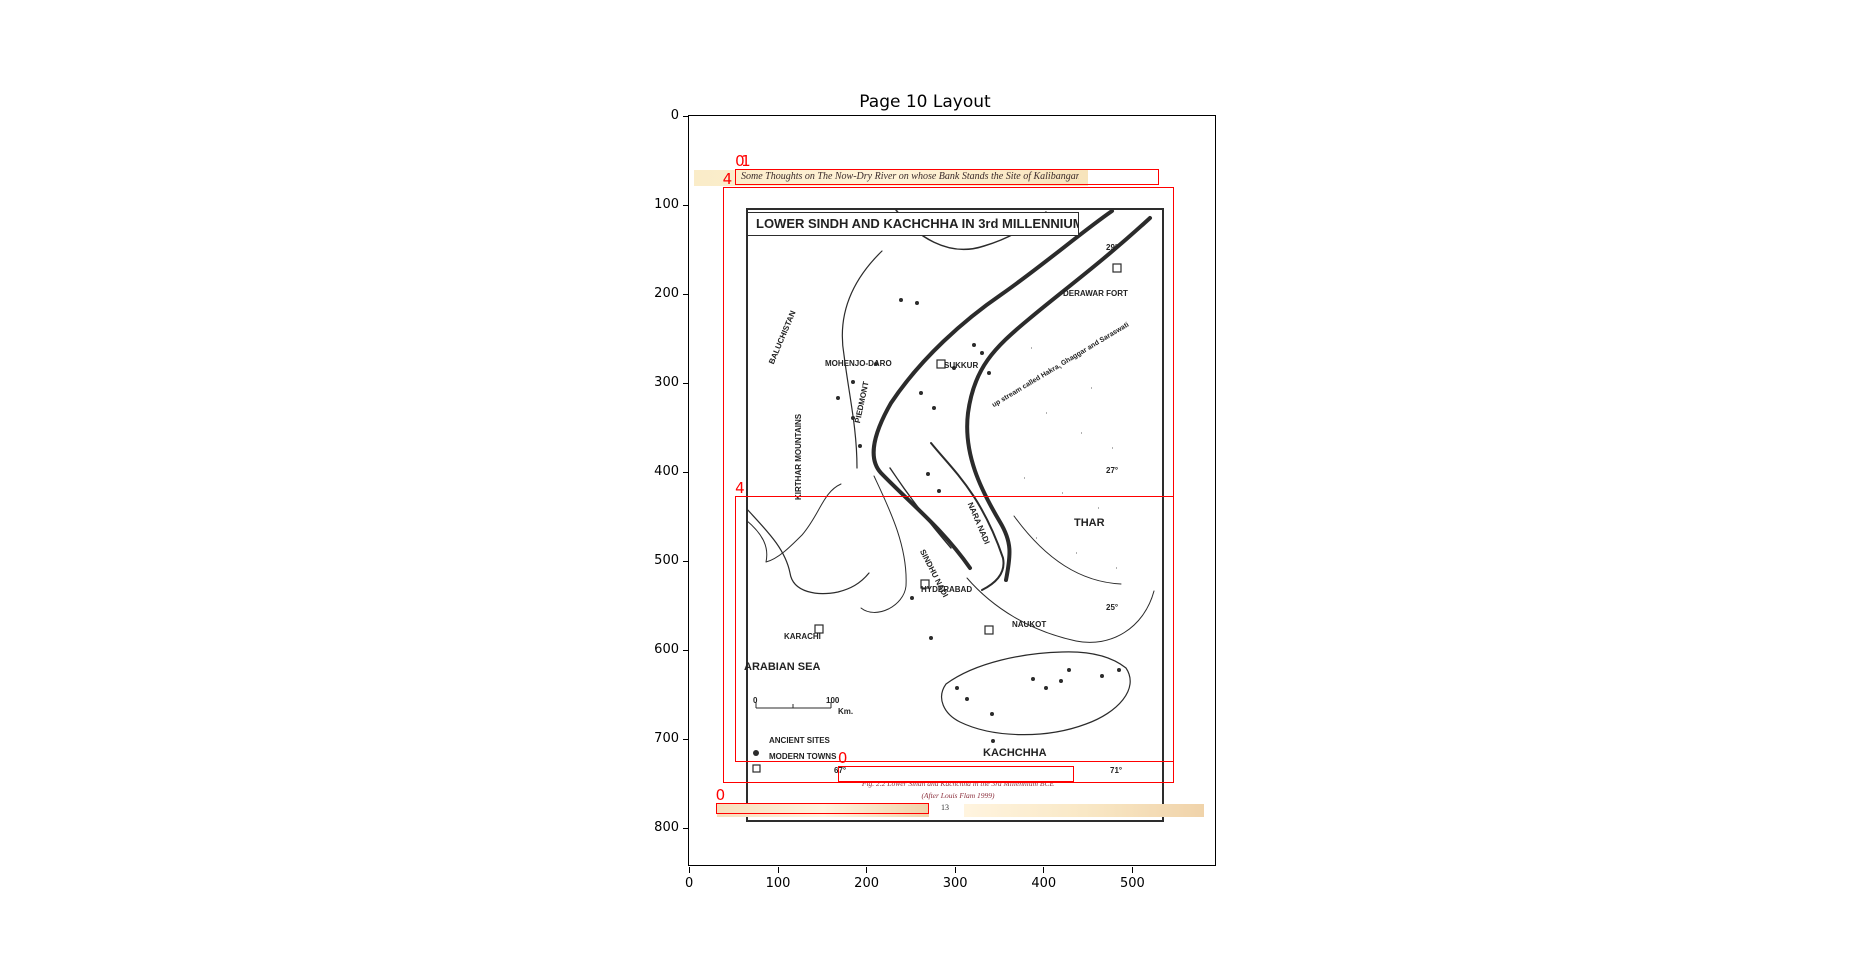  I want to click on map-drawing, so click(950, 491).